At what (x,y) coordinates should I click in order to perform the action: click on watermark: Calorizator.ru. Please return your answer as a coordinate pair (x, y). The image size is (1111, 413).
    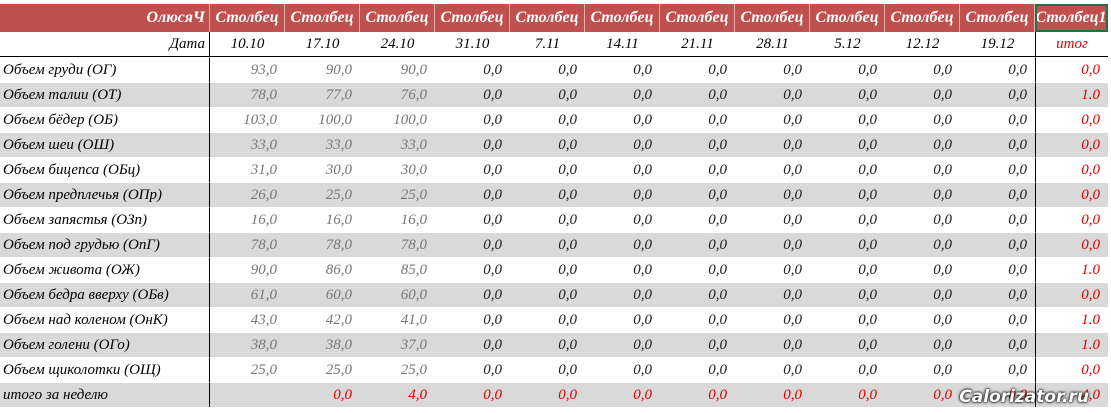
    Looking at the image, I should click on (1024, 397).